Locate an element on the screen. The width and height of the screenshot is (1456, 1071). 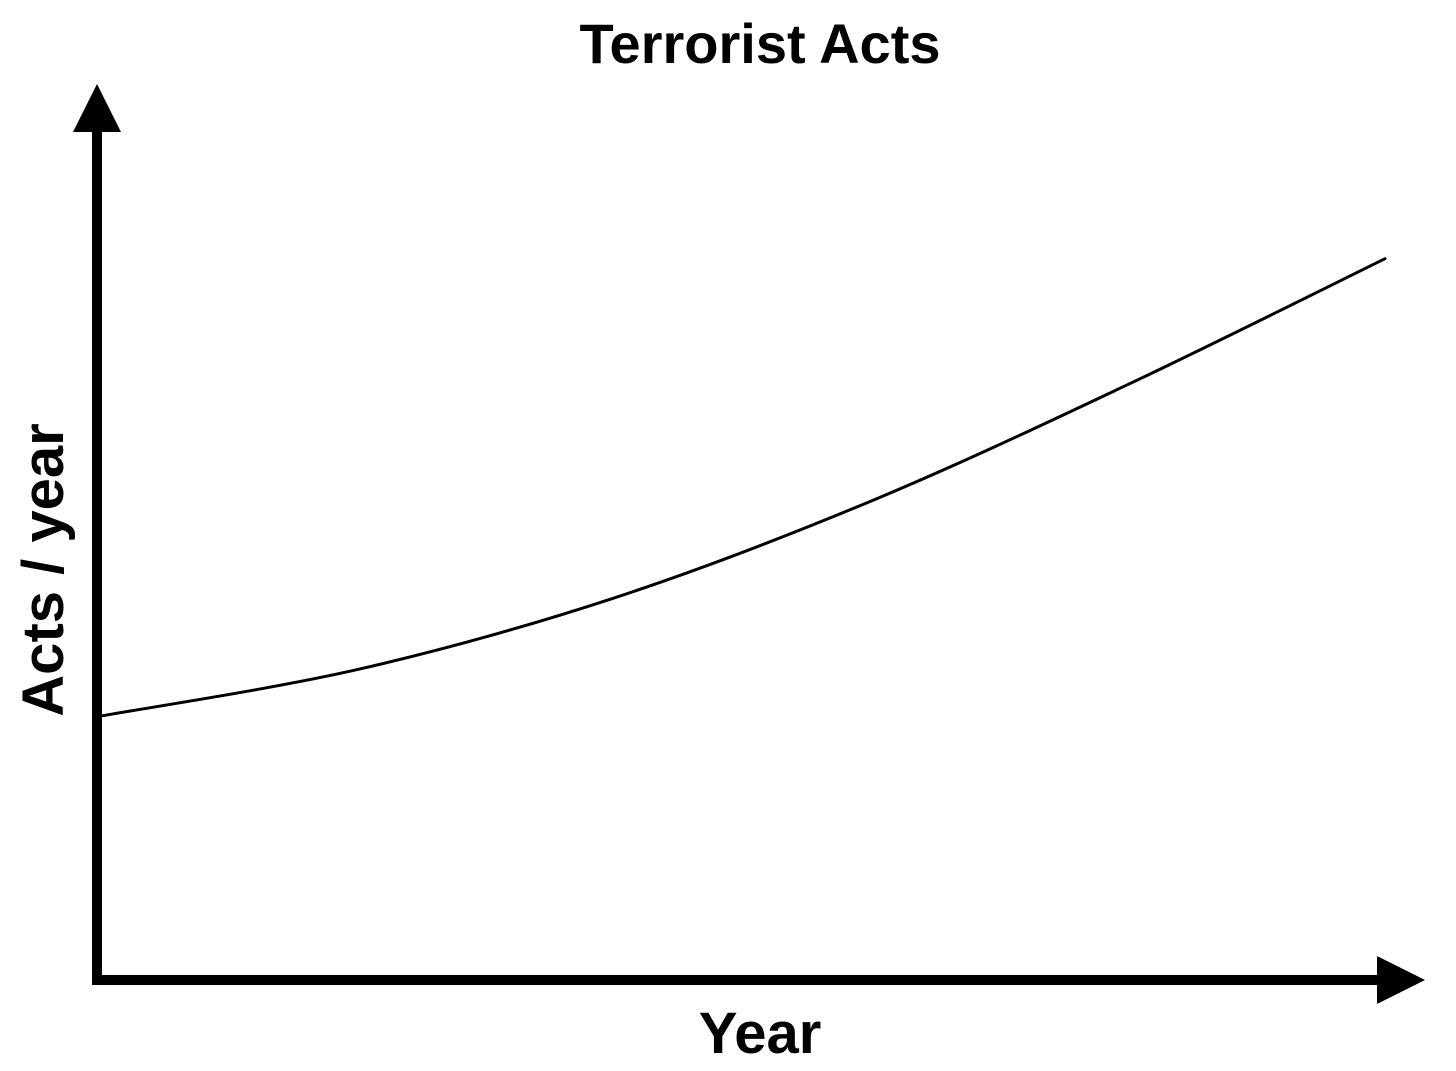
y-axis-arrowhead is located at coordinates (97, 108).